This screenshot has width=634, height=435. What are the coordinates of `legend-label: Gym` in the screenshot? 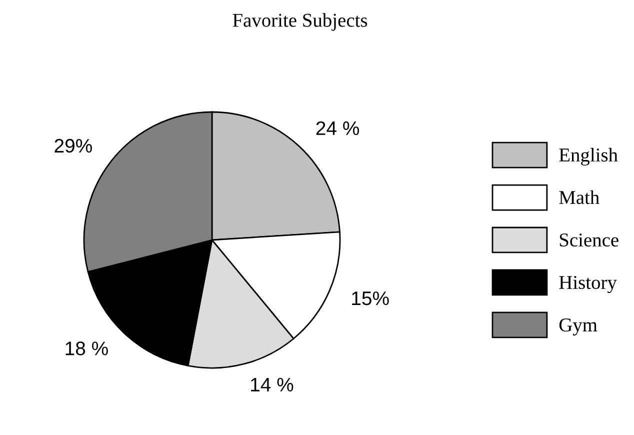 It's located at (578, 327).